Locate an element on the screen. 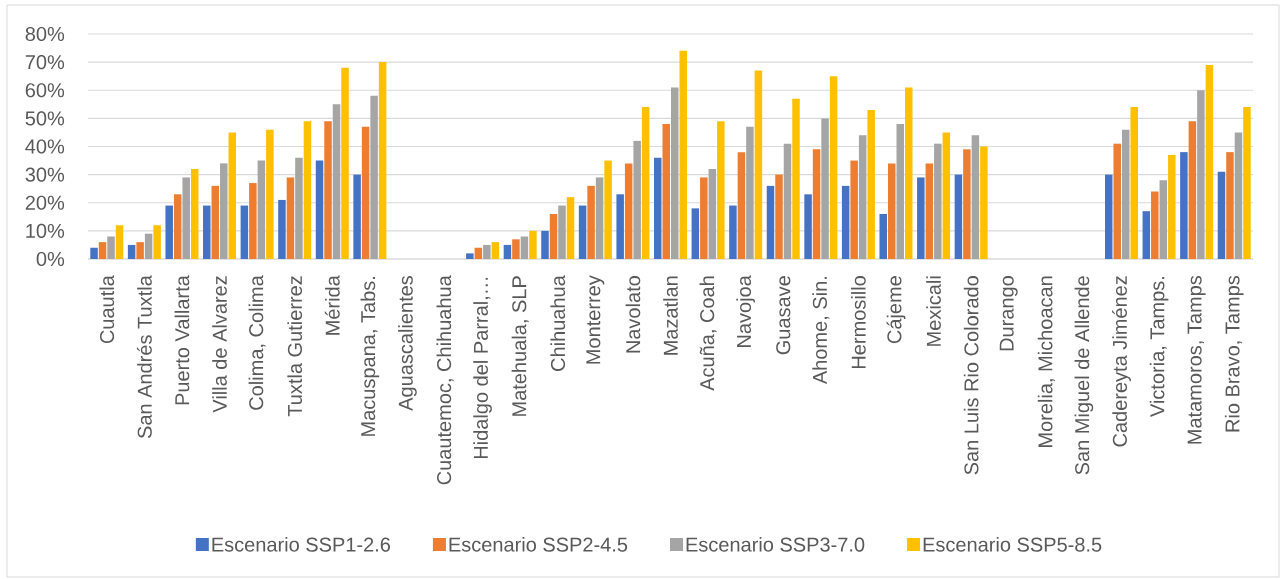 The height and width of the screenshot is (579, 1281). x-tick-label: Hermosillo is located at coordinates (858, 322).